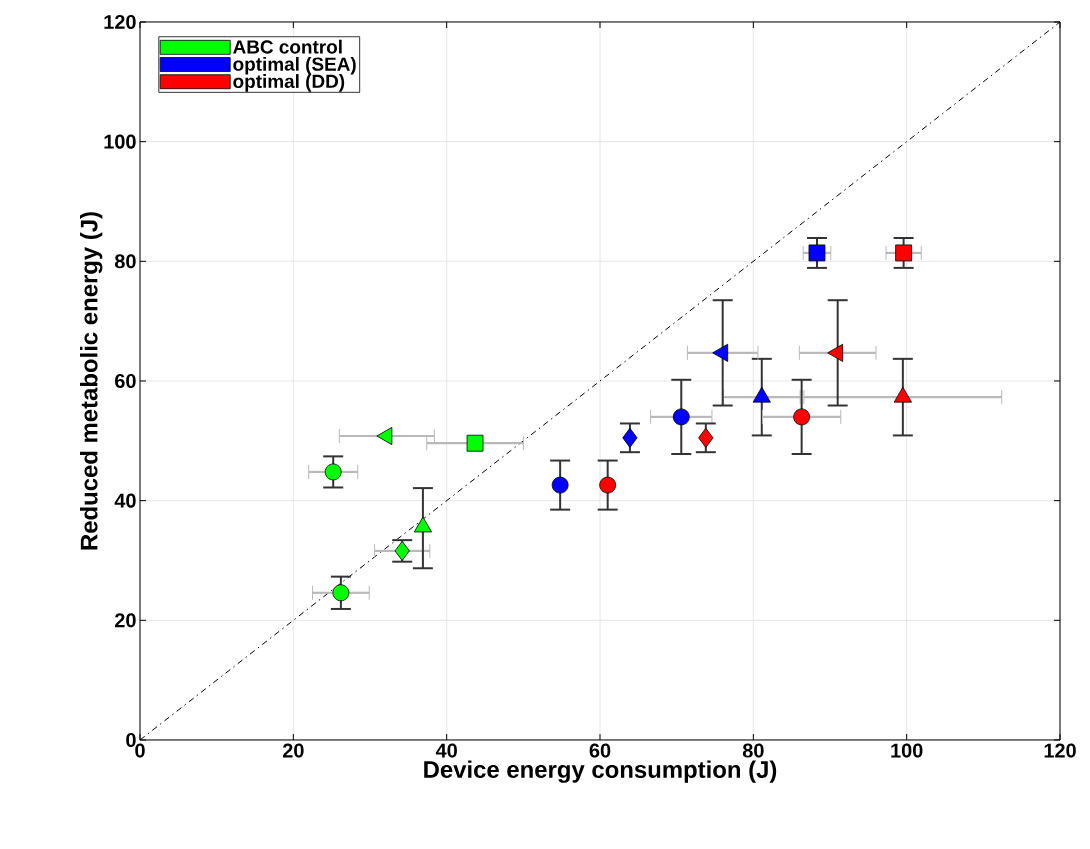 Image resolution: width=1090 pixels, height=849 pixels. What do you see at coordinates (289, 83) in the screenshot?
I see `legend-label: optimal (DD)` at bounding box center [289, 83].